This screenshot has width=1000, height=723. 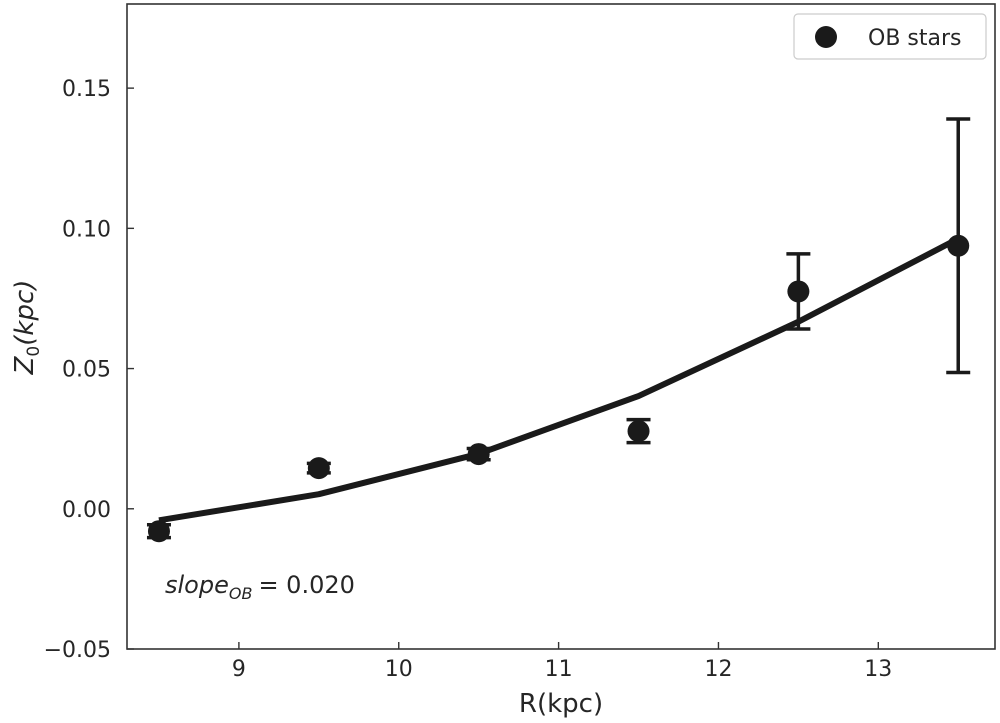 What do you see at coordinates (561, 704) in the screenshot?
I see `x-axis-label: R(kpc)` at bounding box center [561, 704].